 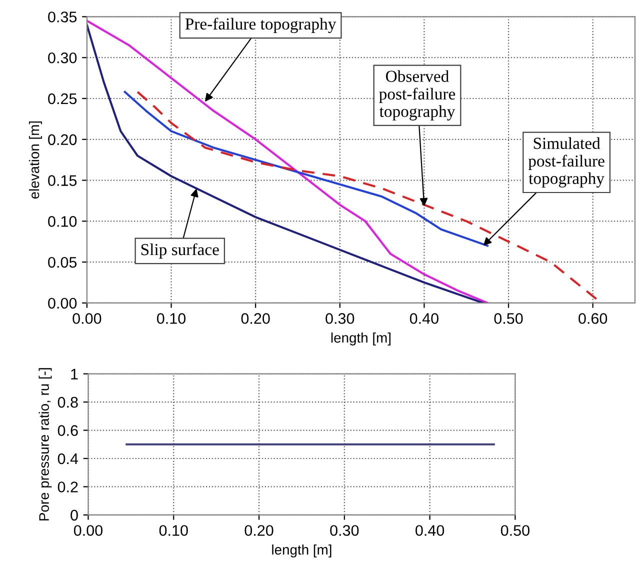 I want to click on y-tick-label: 1, so click(x=74, y=374).